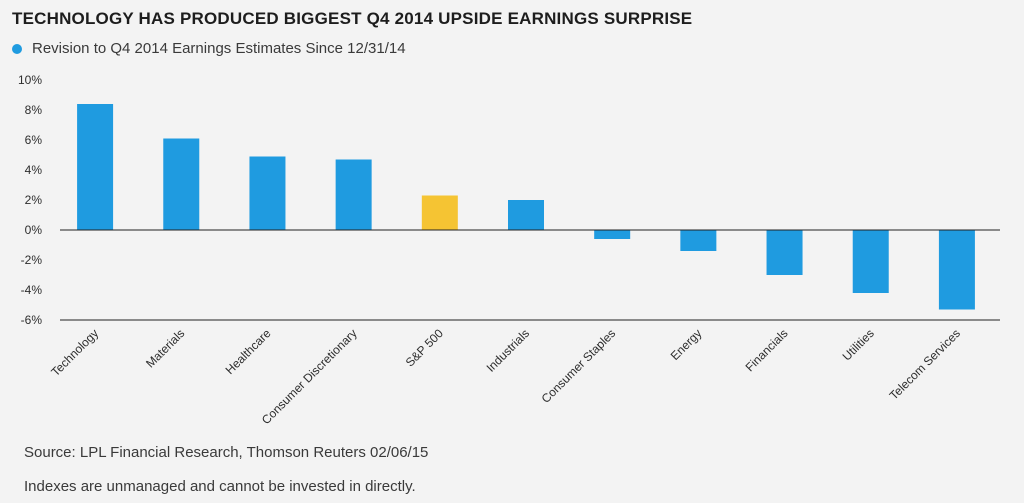 The width and height of the screenshot is (1024, 503). Describe the element at coordinates (579, 366) in the screenshot. I see `category-label: Consumer Staples` at that location.